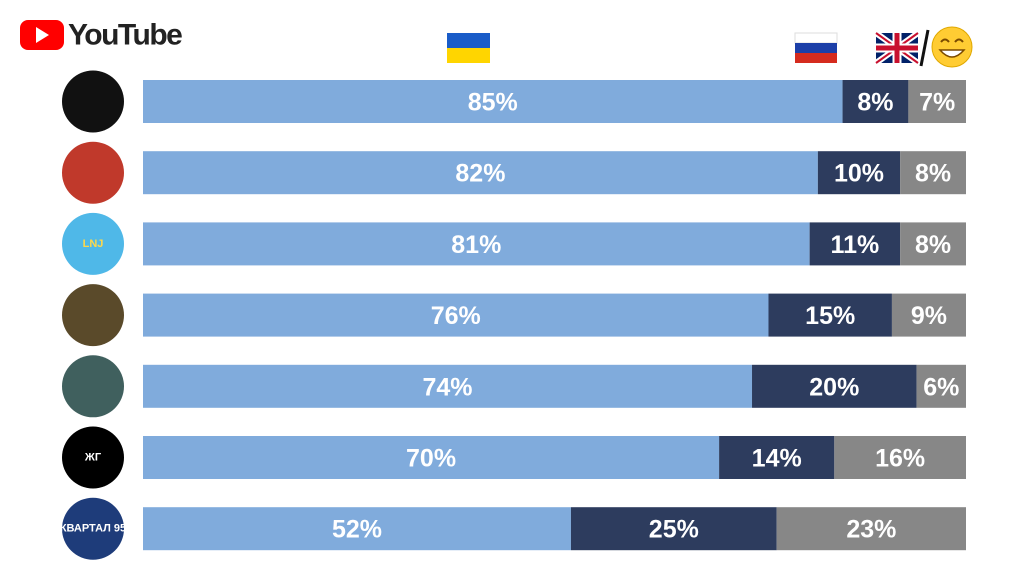  I want to click on value-label: 7%, so click(937, 103).